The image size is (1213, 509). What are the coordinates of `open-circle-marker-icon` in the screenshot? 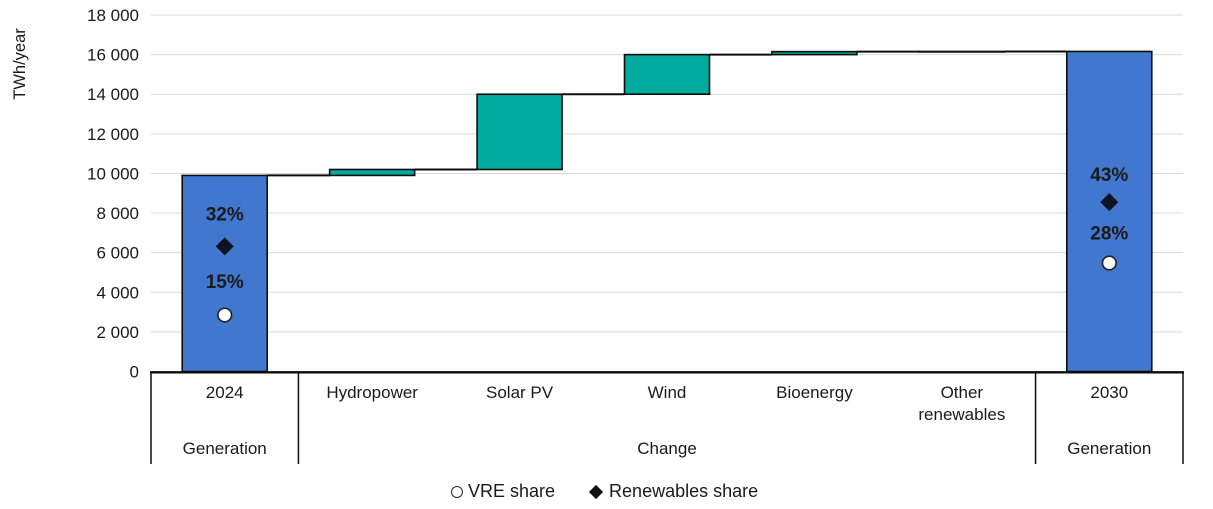 It's located at (457, 491).